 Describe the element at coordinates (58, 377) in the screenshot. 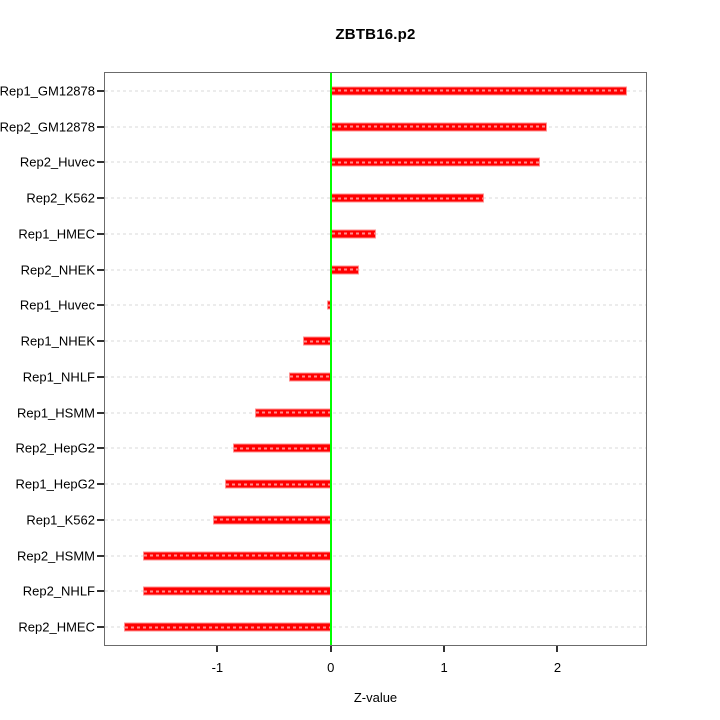

I see `category-label: Rep1_NHLF` at that location.